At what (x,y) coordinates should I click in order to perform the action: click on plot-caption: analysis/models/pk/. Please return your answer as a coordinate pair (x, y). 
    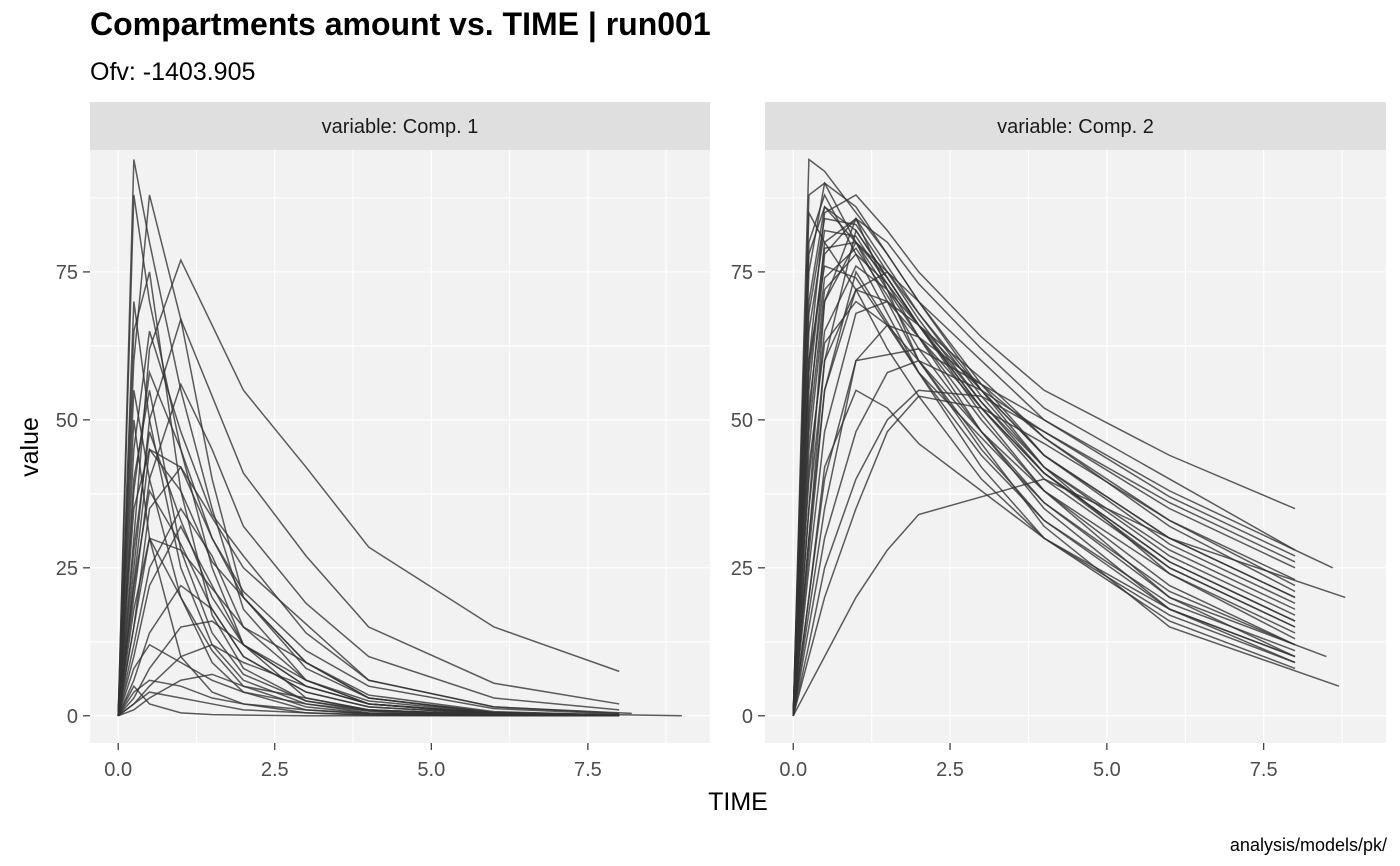
    Looking at the image, I should click on (1308, 845).